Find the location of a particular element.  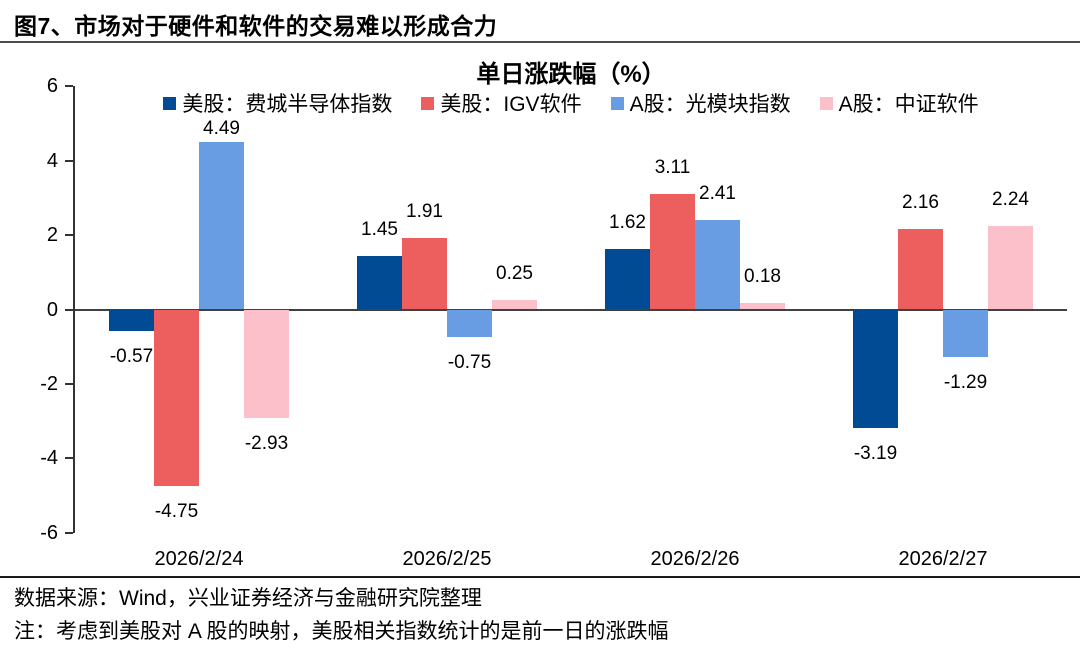

chart-title: 单日涨跌幅（%） is located at coordinates (571, 74).